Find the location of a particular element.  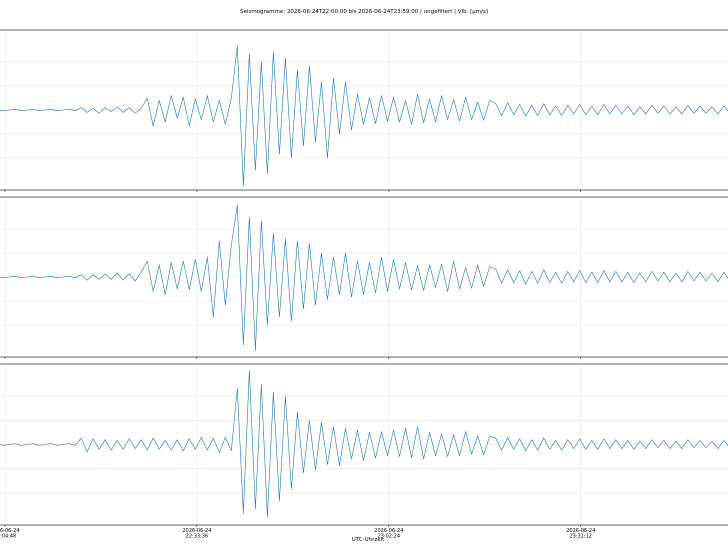

x-tick-label-line: 23:31:12 is located at coordinates (581, 537).